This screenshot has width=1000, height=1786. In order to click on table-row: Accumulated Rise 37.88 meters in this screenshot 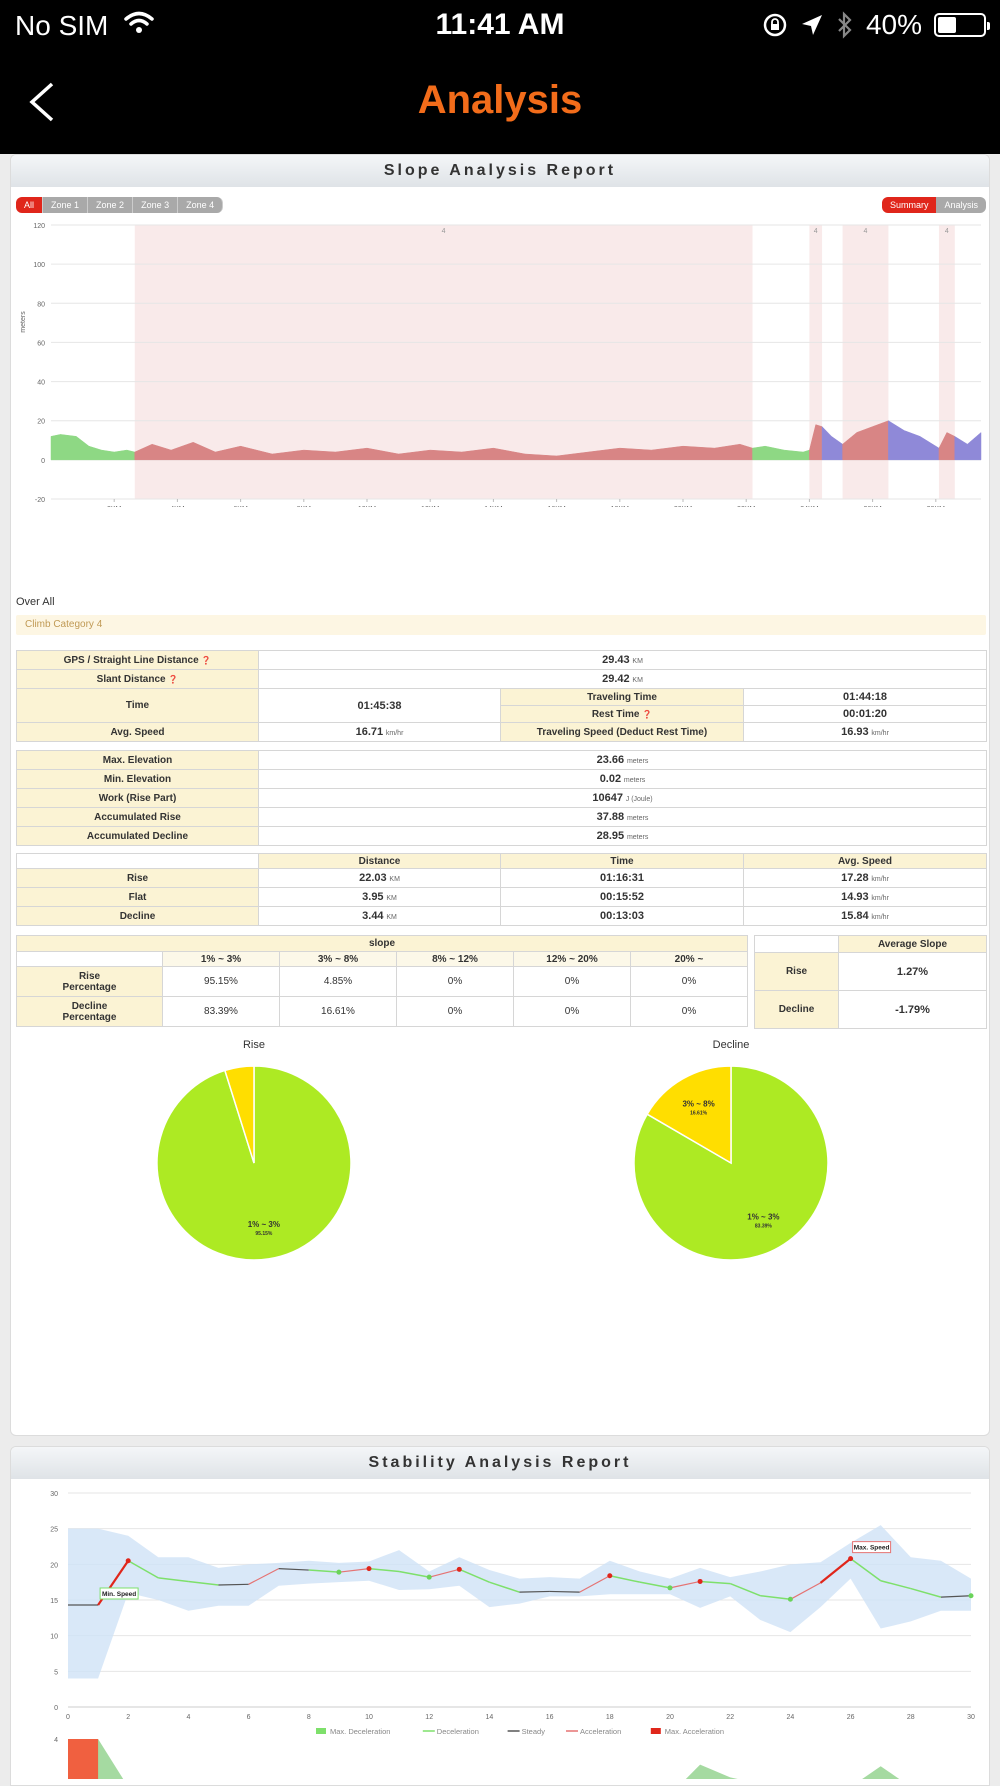, I will do `click(501, 817)`.